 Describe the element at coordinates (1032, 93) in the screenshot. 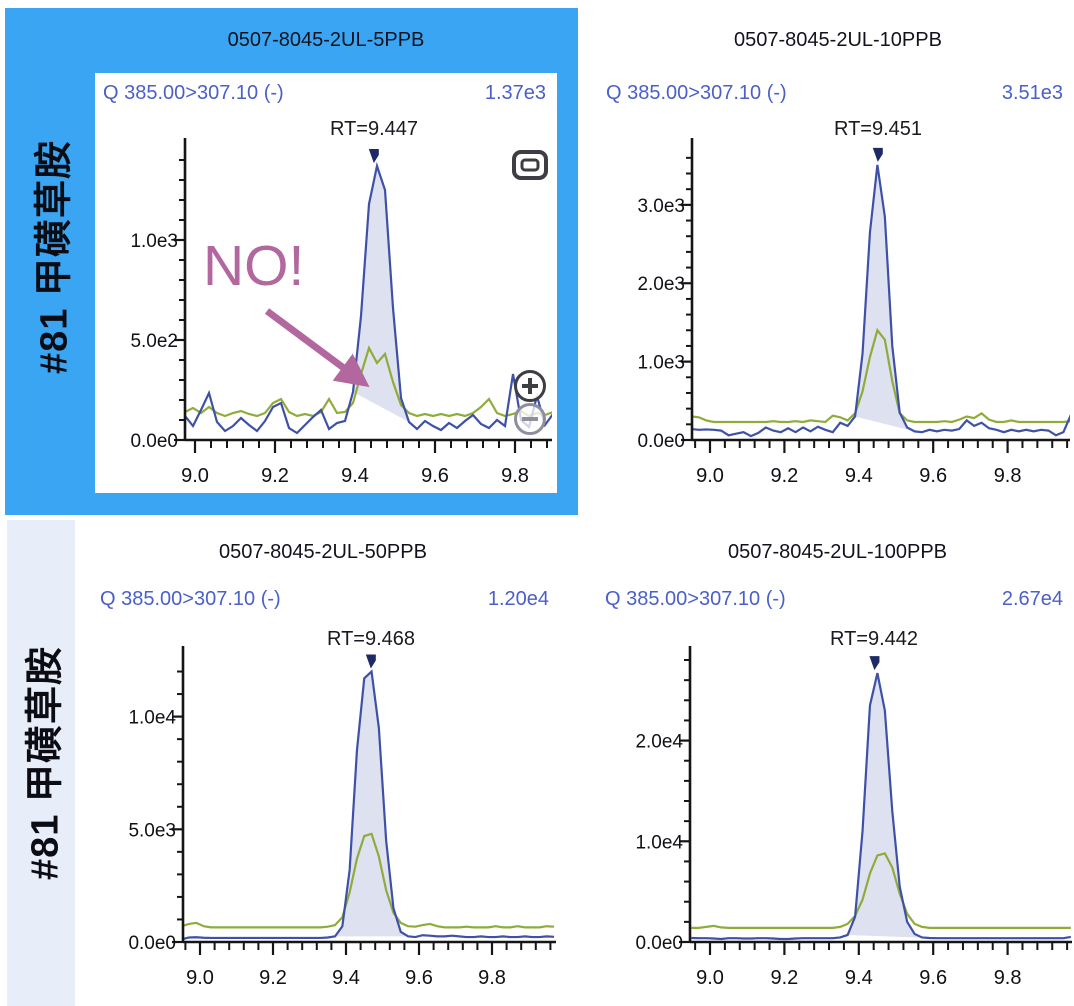

I see `signal-max-label-10ppb: 3.51e3` at that location.